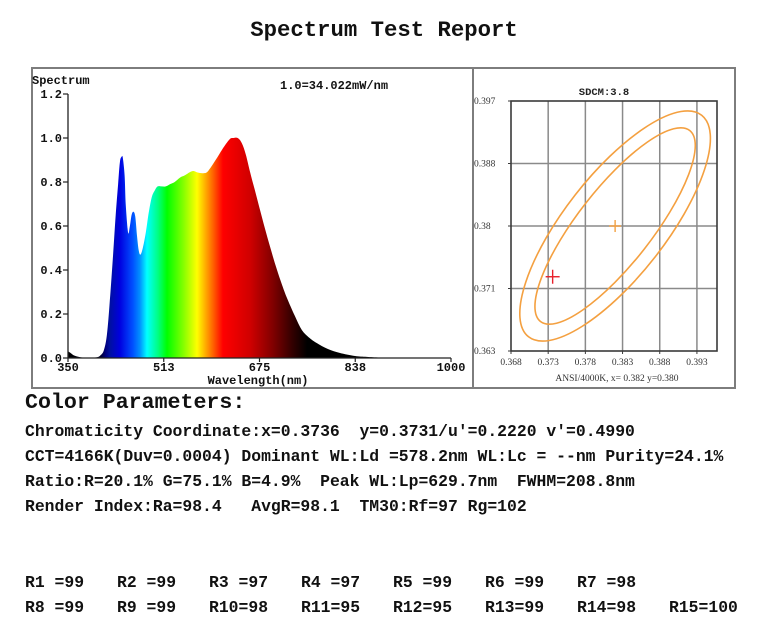  Describe the element at coordinates (497, 506) in the screenshot. I see `rg-value: Rg=102` at that location.